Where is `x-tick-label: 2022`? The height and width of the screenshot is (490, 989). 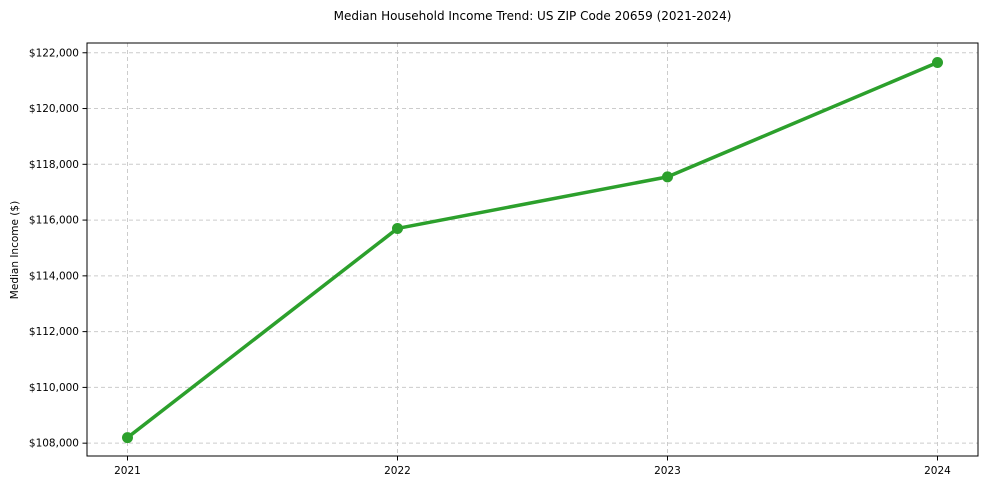
x-tick-label: 2022 is located at coordinates (397, 471).